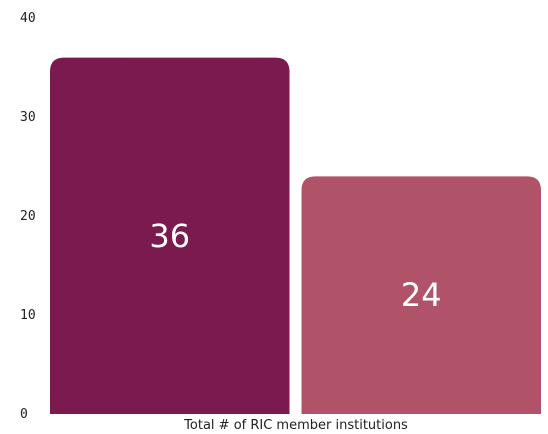 Image resolution: width=548 pixels, height=434 pixels. Describe the element at coordinates (28, 315) in the screenshot. I see `y-tick-label: 10` at that location.